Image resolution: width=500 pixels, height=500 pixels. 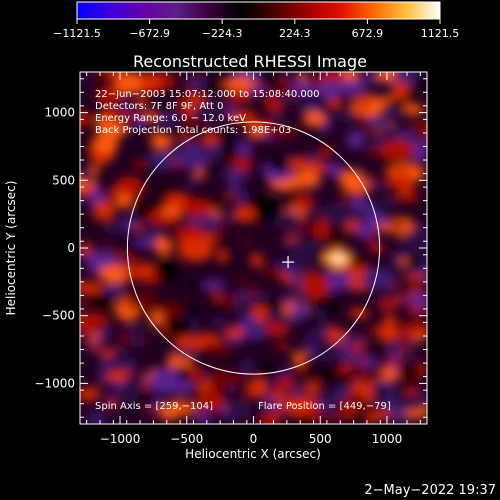 What do you see at coordinates (186, 439) in the screenshot?
I see `x-tick-label: −500` at bounding box center [186, 439].